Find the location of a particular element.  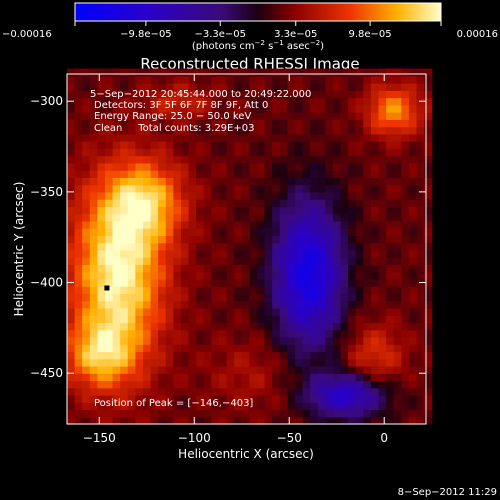

annotation-time: 5−Sep−2012 20:45:44.000 to 20:49:22.000 is located at coordinates (200, 94).